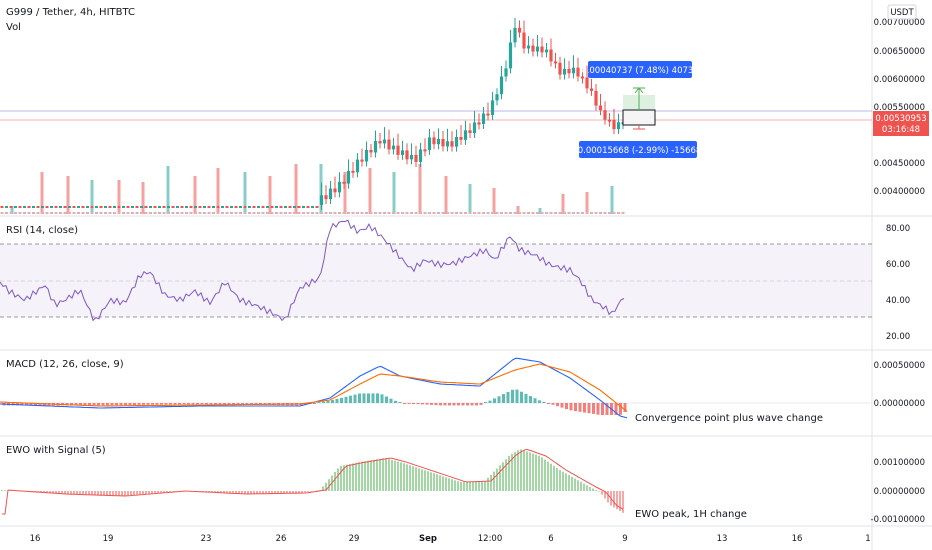 The image size is (932, 550). Describe the element at coordinates (639, 108) in the screenshot. I see `measure-long` at that location.